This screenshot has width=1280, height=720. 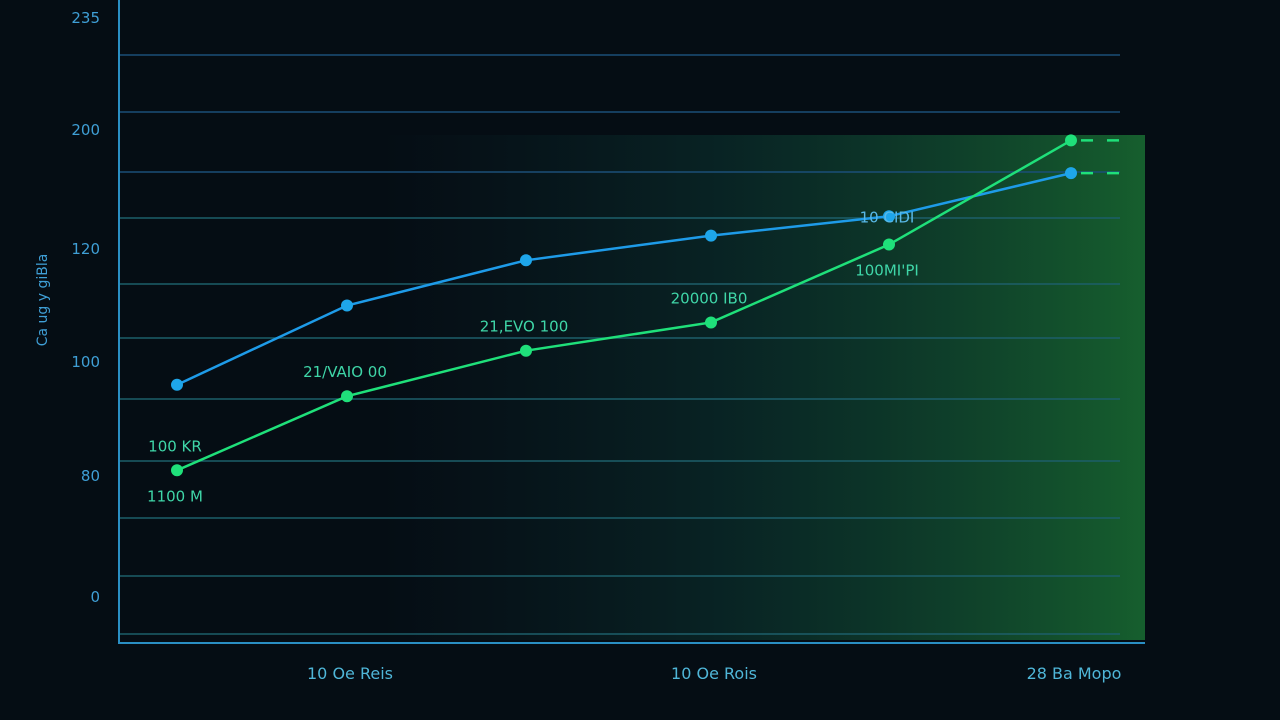 What do you see at coordinates (350, 673) in the screenshot?
I see `x-tick-label: 10 Oe Reis` at bounding box center [350, 673].